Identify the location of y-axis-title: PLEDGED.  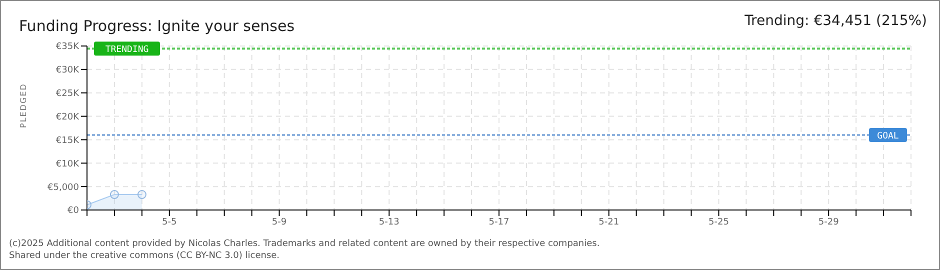
(23, 105).